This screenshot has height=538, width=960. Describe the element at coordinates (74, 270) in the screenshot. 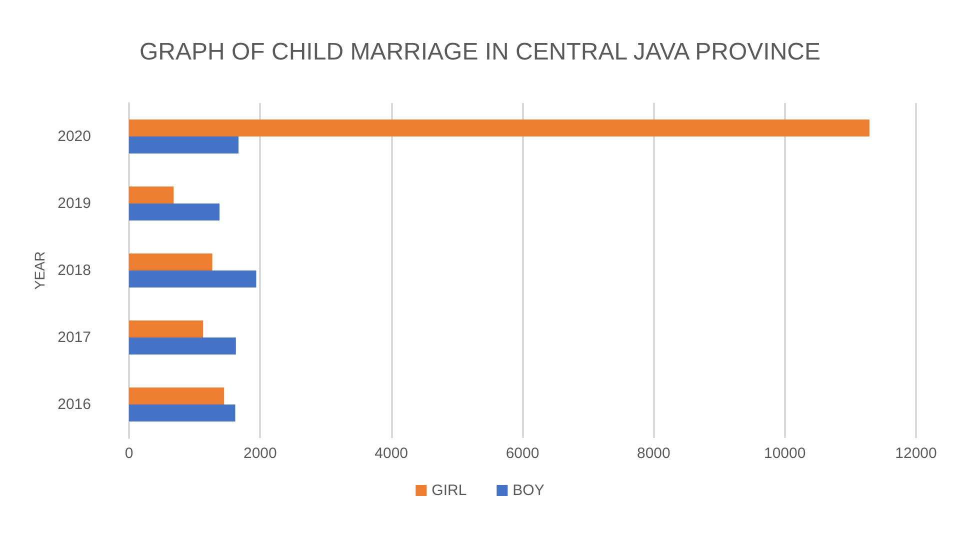

I see `y-tick-label: 2018` at that location.